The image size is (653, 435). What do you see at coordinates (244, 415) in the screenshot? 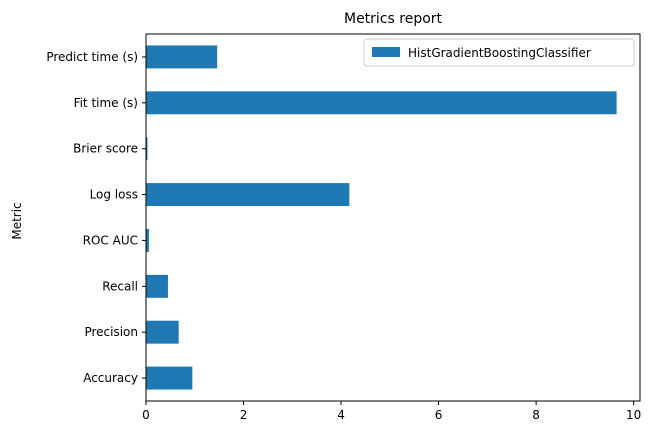
I see `x-tick-label: 2` at bounding box center [244, 415].